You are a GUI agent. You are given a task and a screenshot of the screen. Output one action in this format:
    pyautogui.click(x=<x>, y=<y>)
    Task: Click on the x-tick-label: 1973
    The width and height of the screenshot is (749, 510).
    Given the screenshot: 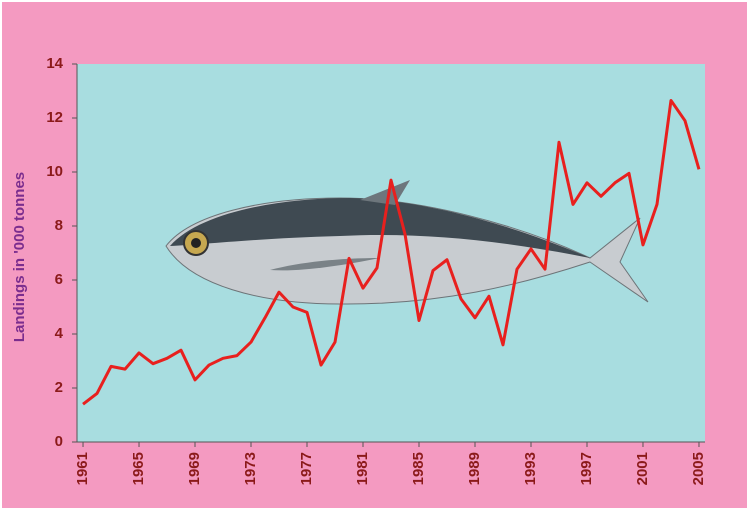 What is the action you would take?
    pyautogui.click(x=250, y=468)
    